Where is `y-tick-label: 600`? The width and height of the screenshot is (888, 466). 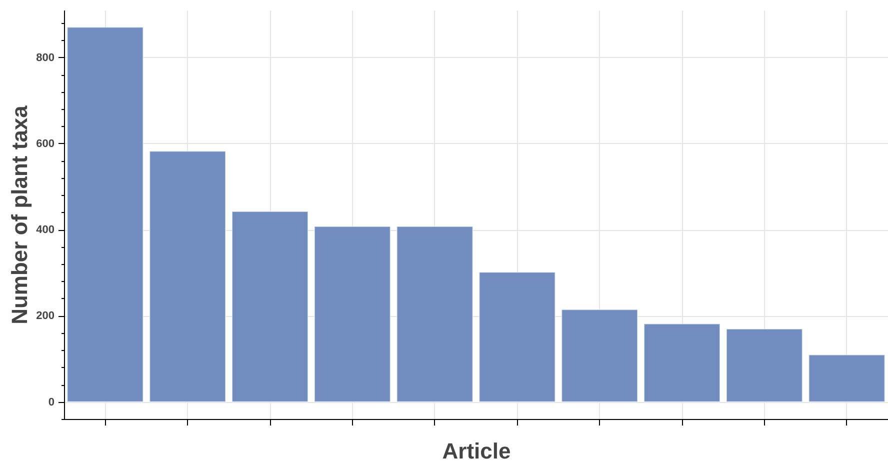
y-tick-label: 600 is located at coordinates (45, 144).